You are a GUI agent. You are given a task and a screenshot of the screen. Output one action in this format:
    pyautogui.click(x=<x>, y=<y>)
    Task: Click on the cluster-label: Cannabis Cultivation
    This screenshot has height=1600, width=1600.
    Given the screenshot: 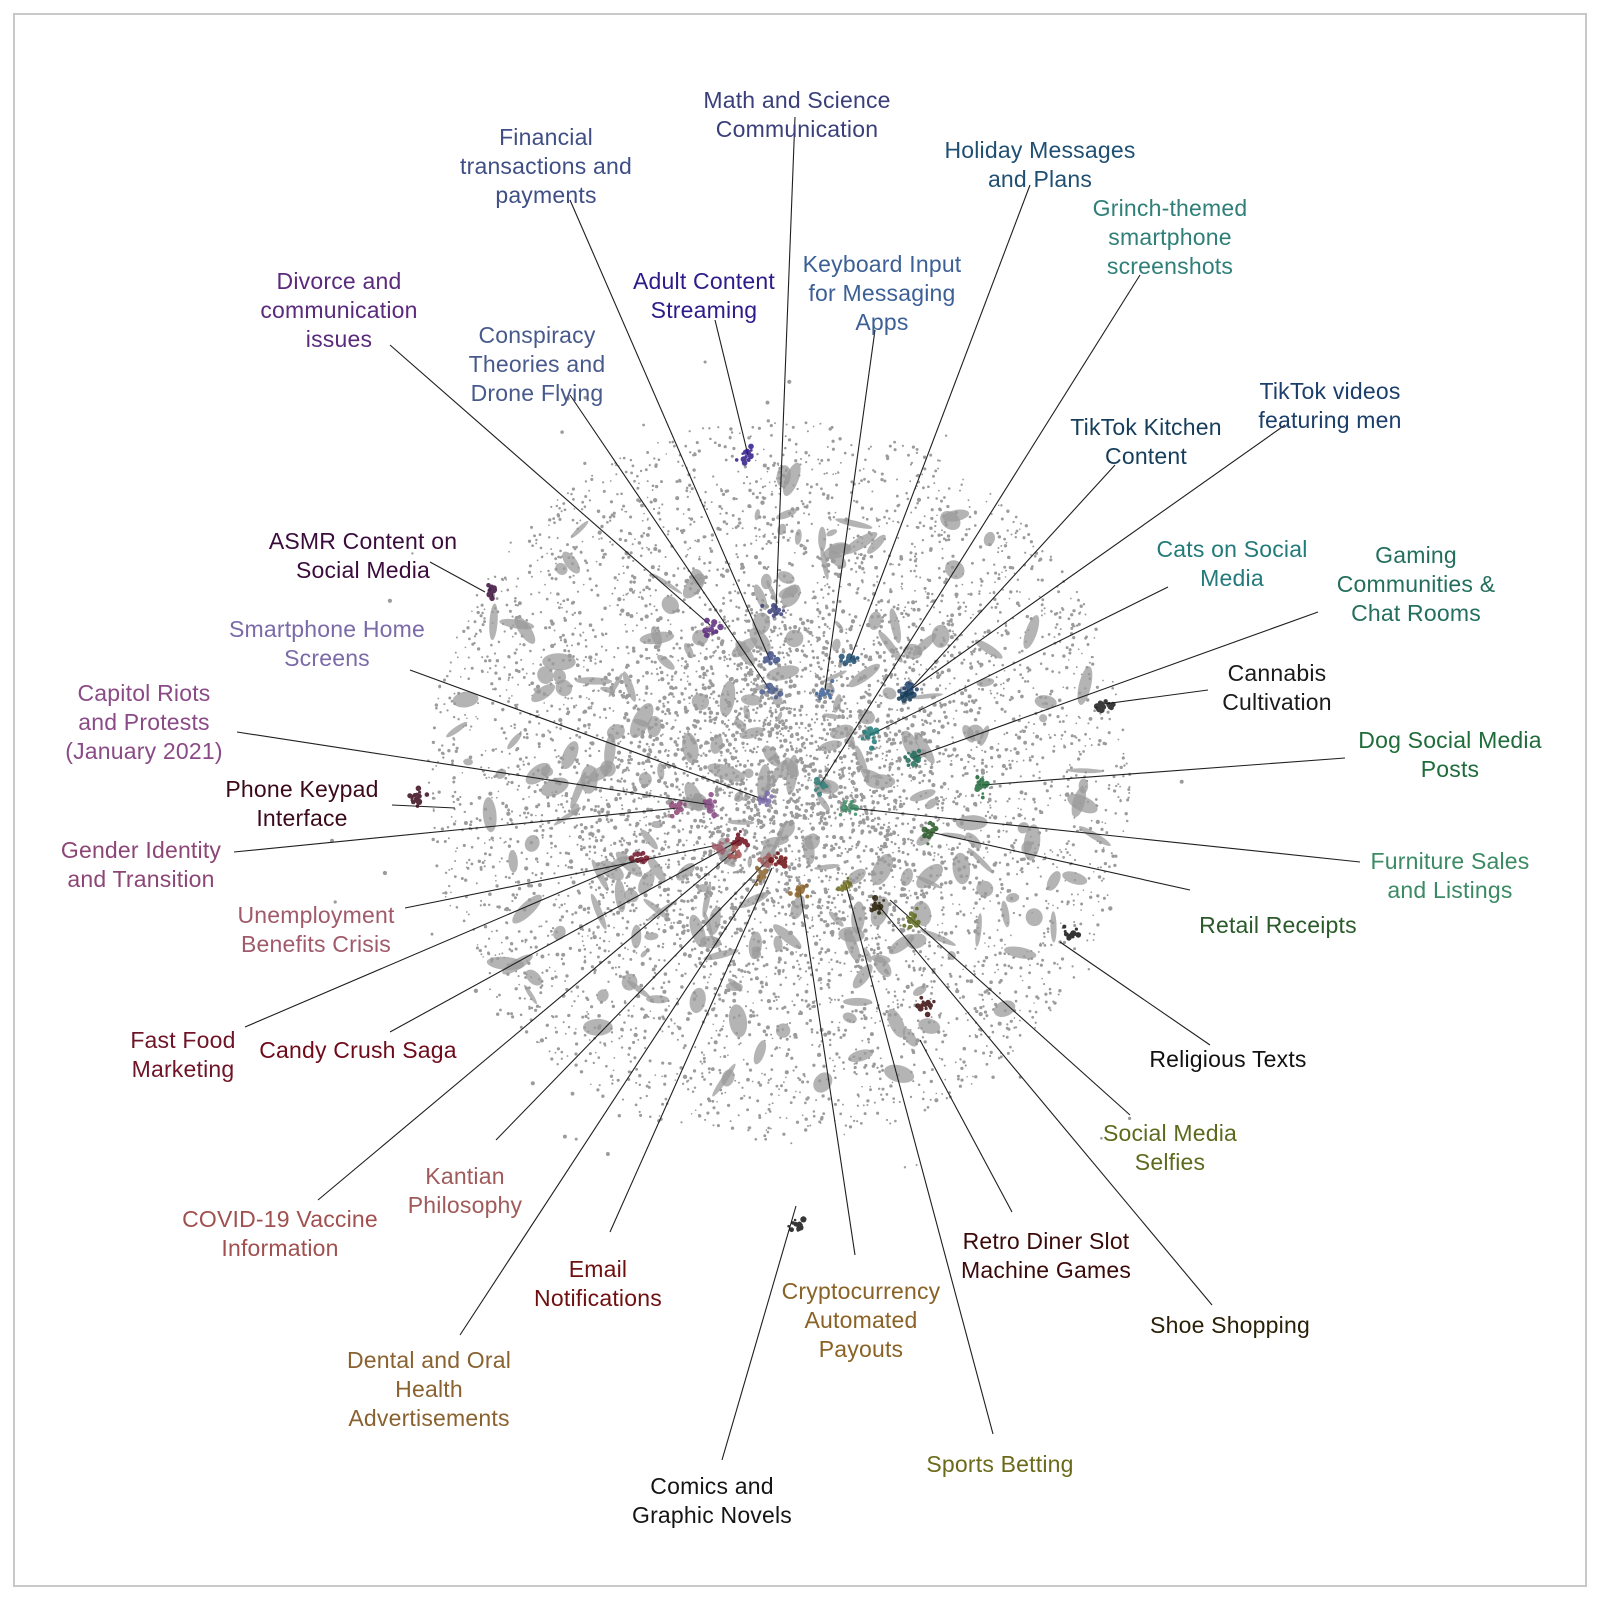 What is the action you would take?
    pyautogui.click(x=1277, y=687)
    